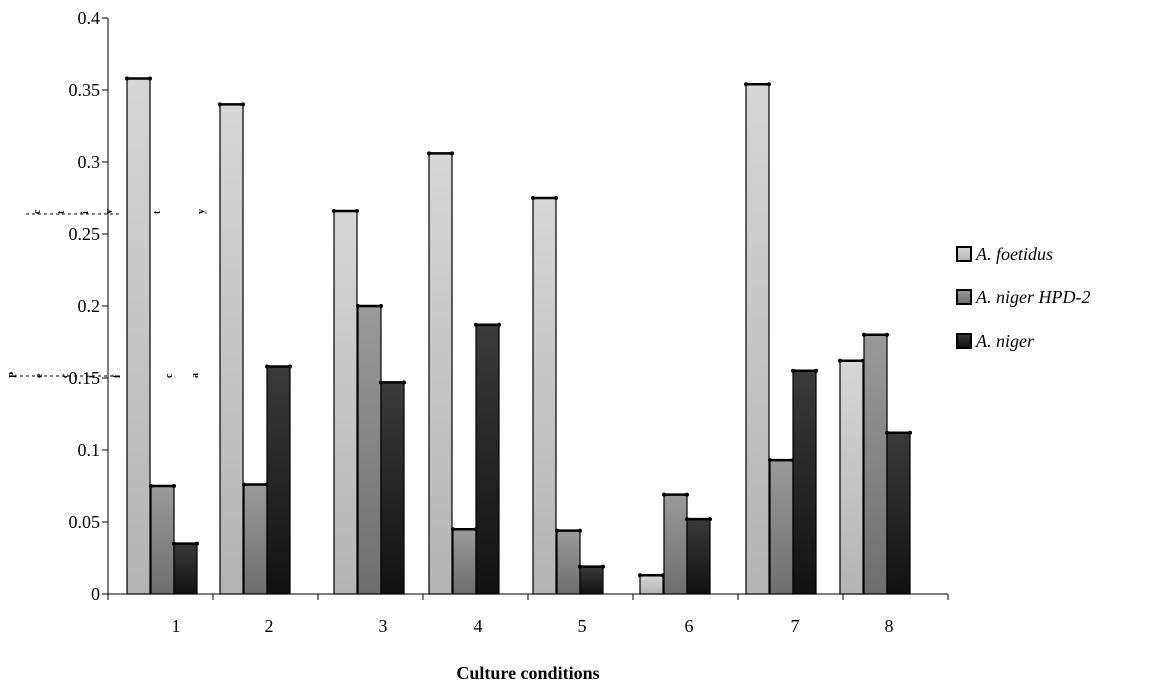 This screenshot has width=1168, height=687. What do you see at coordinates (89, 162) in the screenshot?
I see `y-tick-label: 0.3` at bounding box center [89, 162].